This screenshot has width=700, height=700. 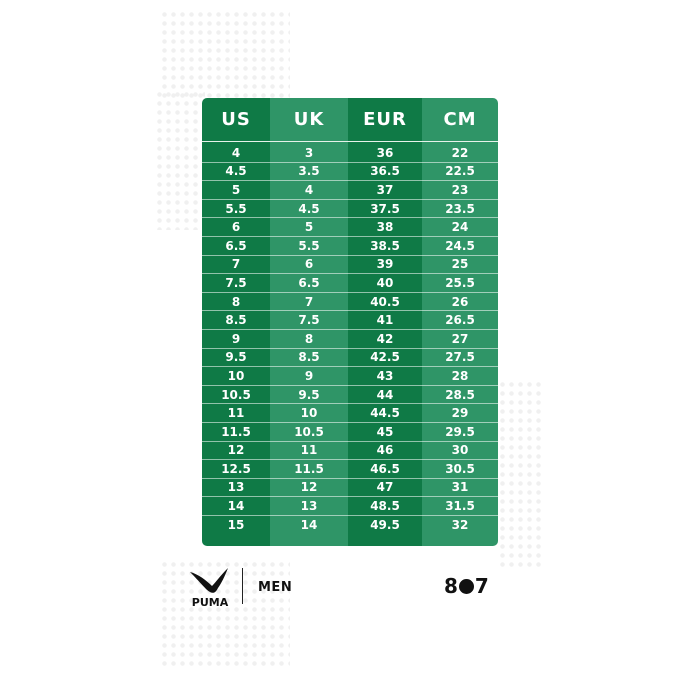 I want to click on table-cell: 41, so click(x=385, y=320).